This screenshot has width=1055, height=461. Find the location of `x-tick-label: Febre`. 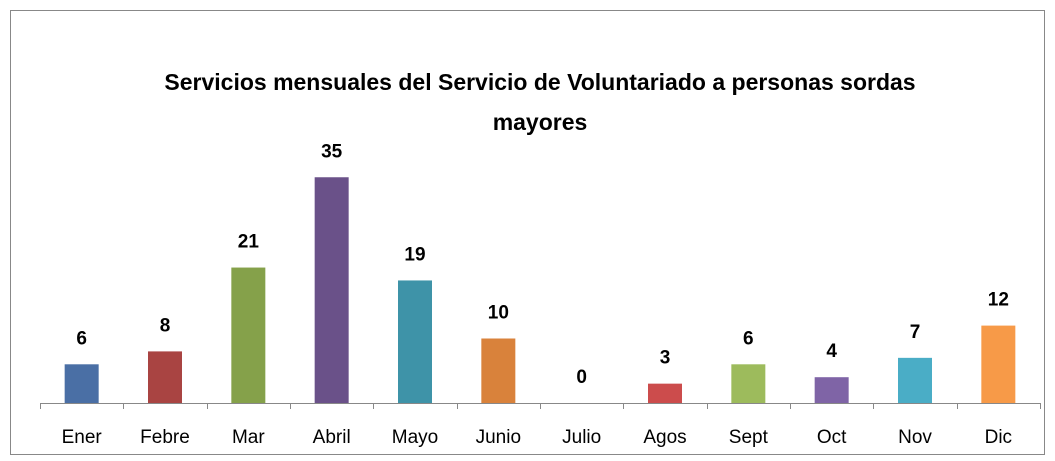

x-tick-label: Febre is located at coordinates (165, 437).